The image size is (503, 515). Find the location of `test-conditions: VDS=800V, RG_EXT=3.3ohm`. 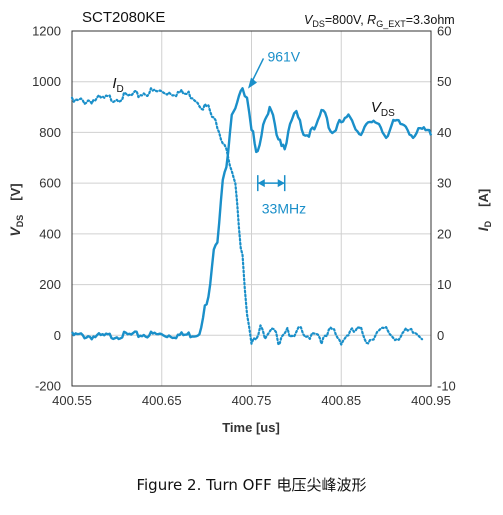

test-conditions: VDS=800V, RG_EXT=3.3ohm is located at coordinates (379, 21).